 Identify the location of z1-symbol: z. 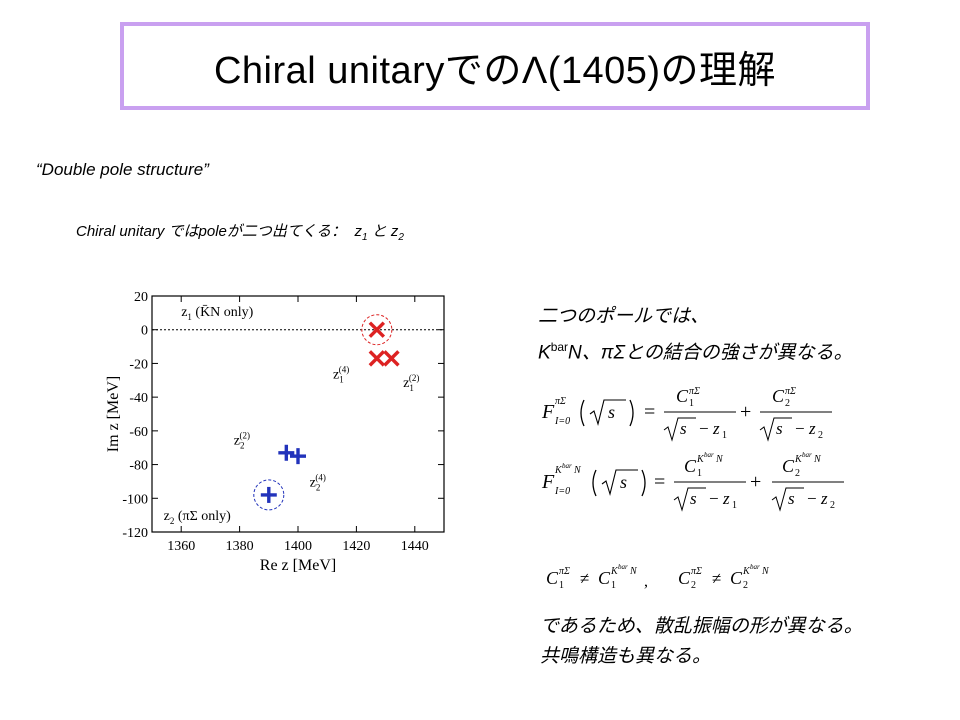
(358, 231).